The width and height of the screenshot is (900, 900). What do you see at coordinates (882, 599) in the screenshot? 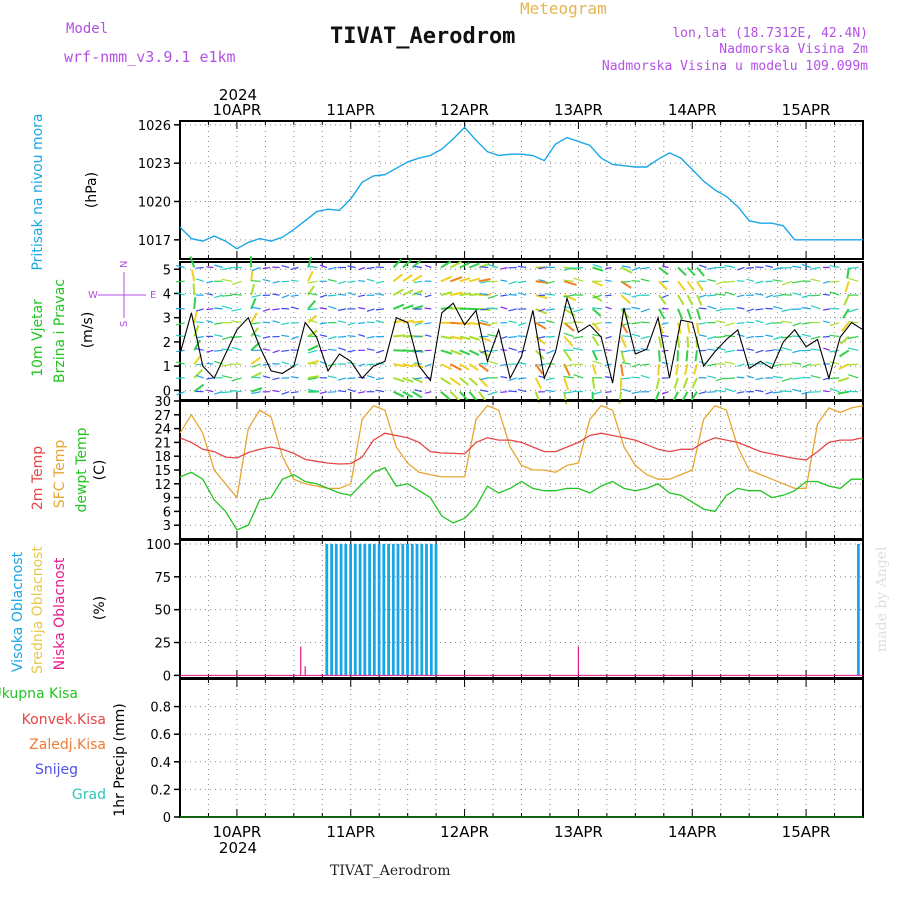
I see `credit-label: made by Angel` at bounding box center [882, 599].